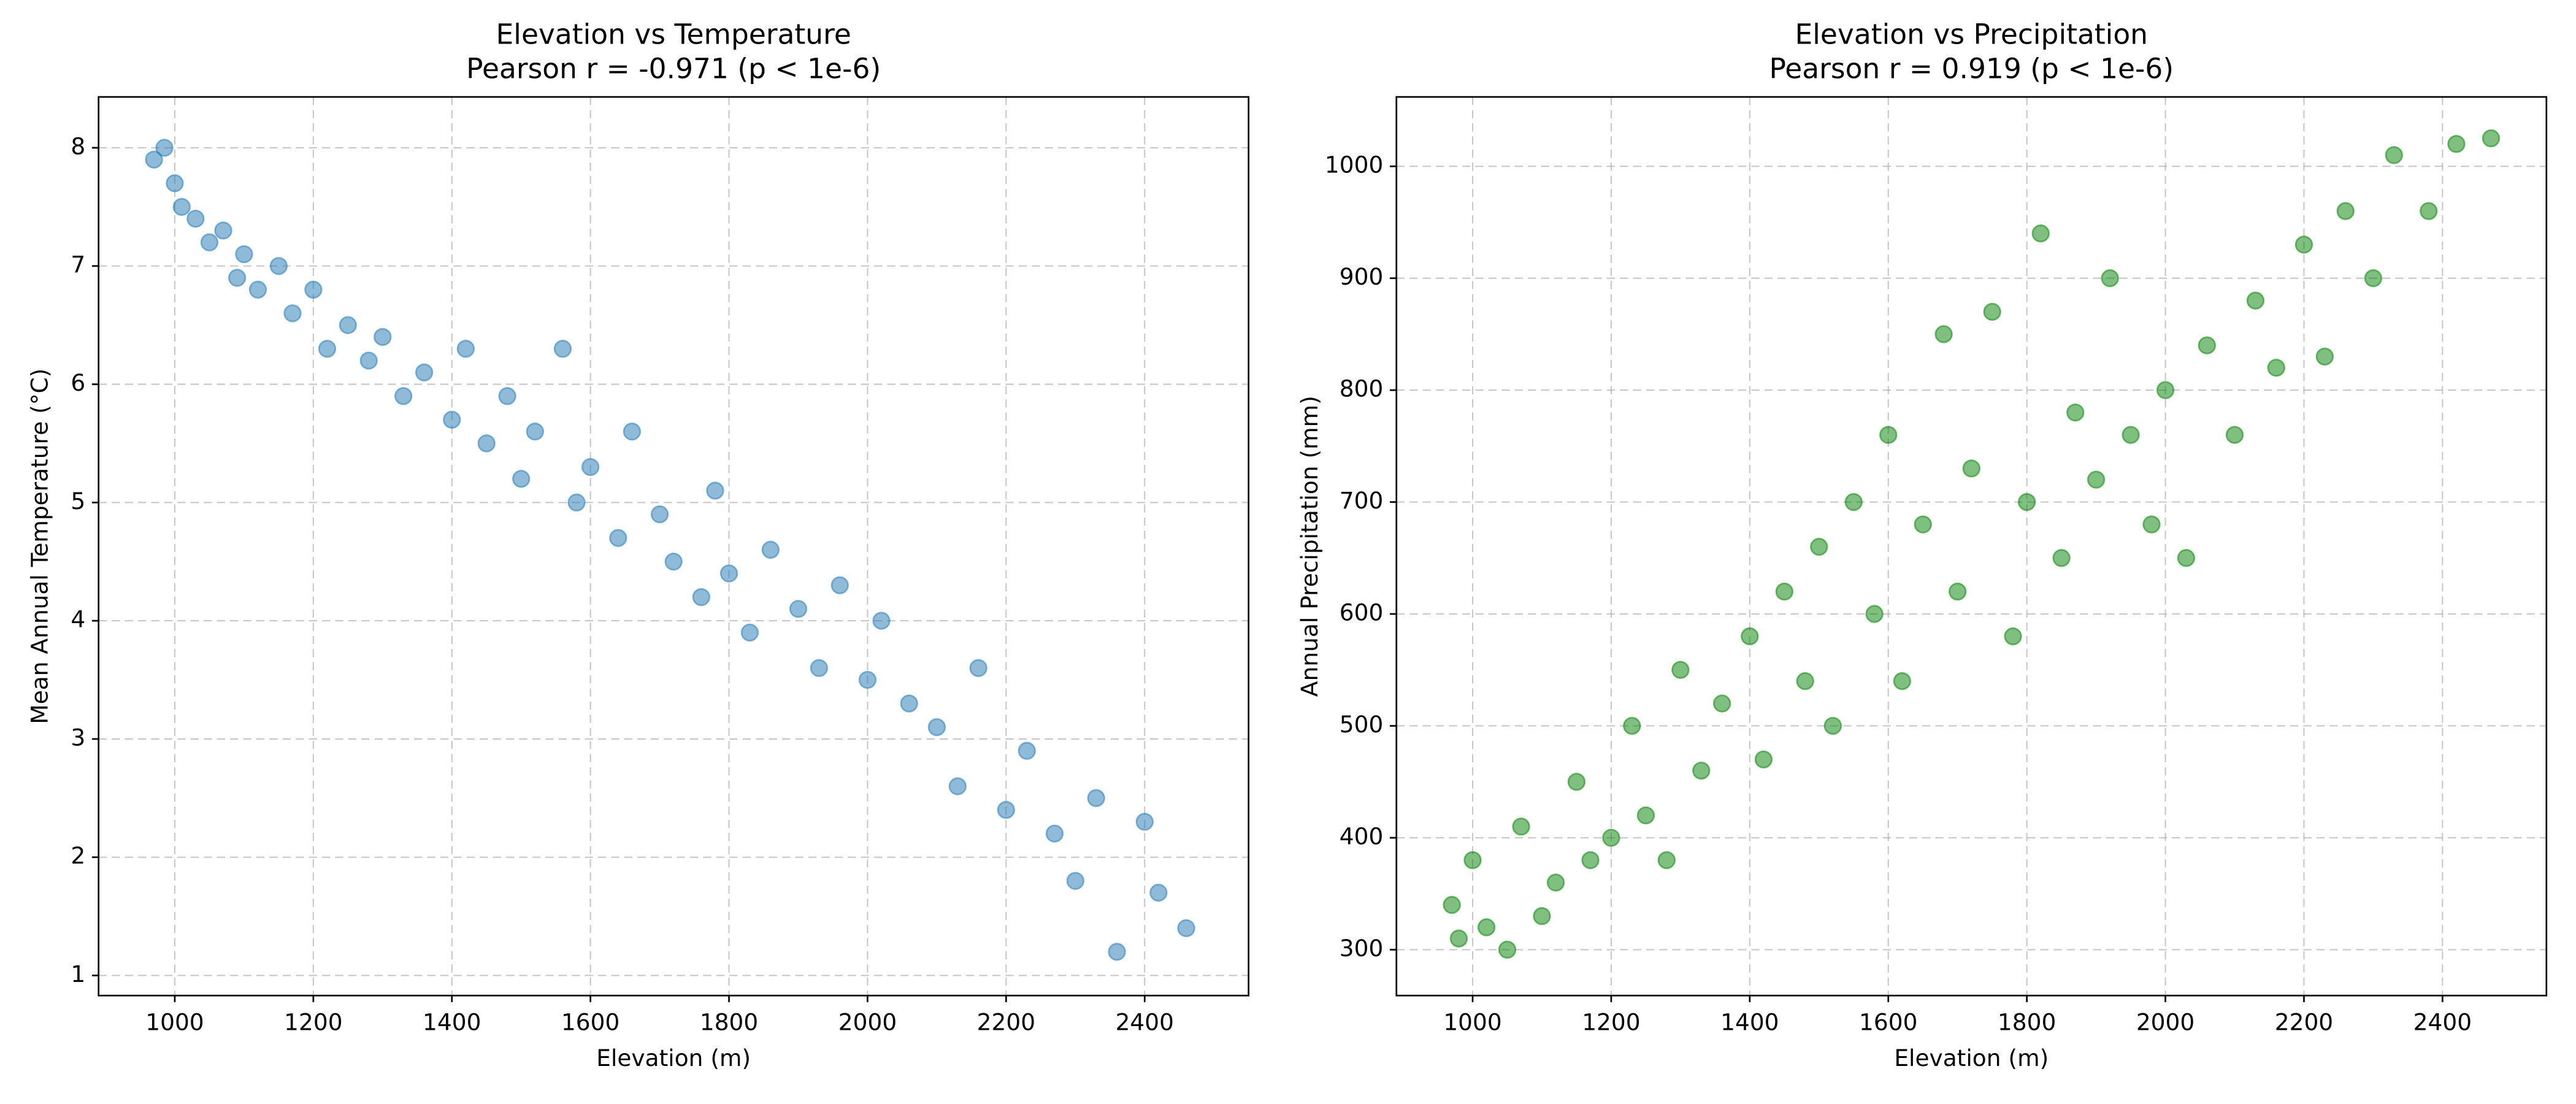  I want to click on chart-title: Elevation vs Precipitation, so click(1972, 34).